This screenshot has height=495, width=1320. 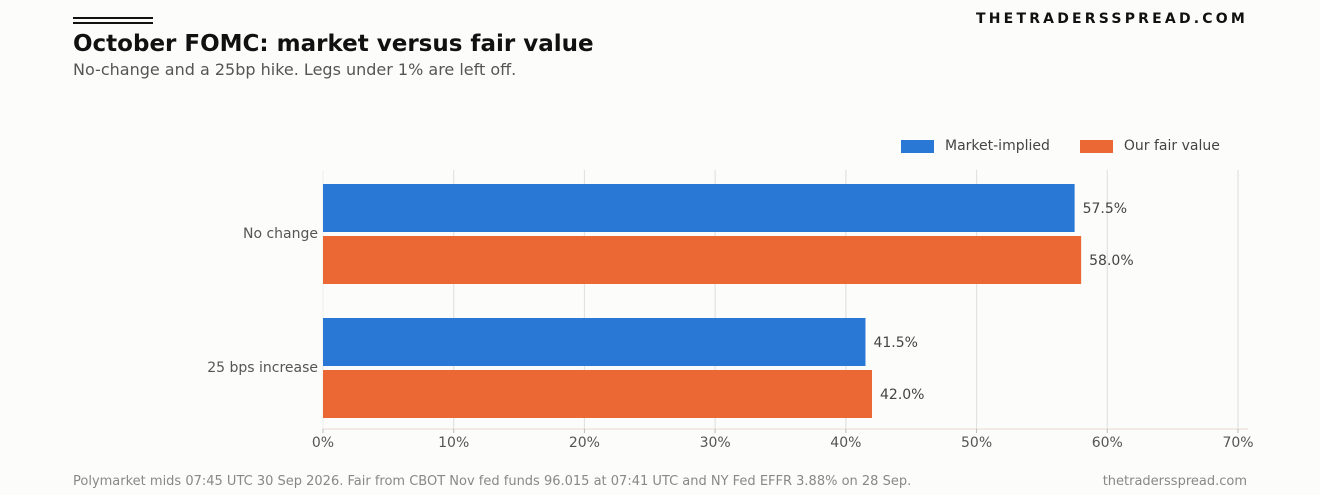 What do you see at coordinates (1105, 209) in the screenshot?
I see `data-label: 57.5%` at bounding box center [1105, 209].